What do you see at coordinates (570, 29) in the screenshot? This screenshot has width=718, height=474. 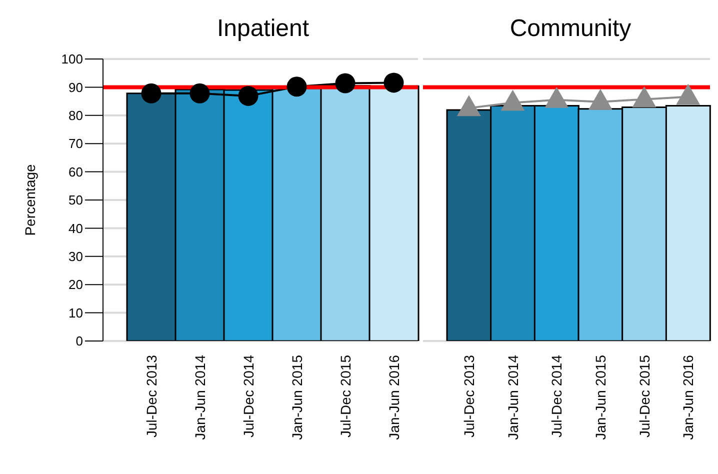 I see `chart-title: Community` at bounding box center [570, 29].